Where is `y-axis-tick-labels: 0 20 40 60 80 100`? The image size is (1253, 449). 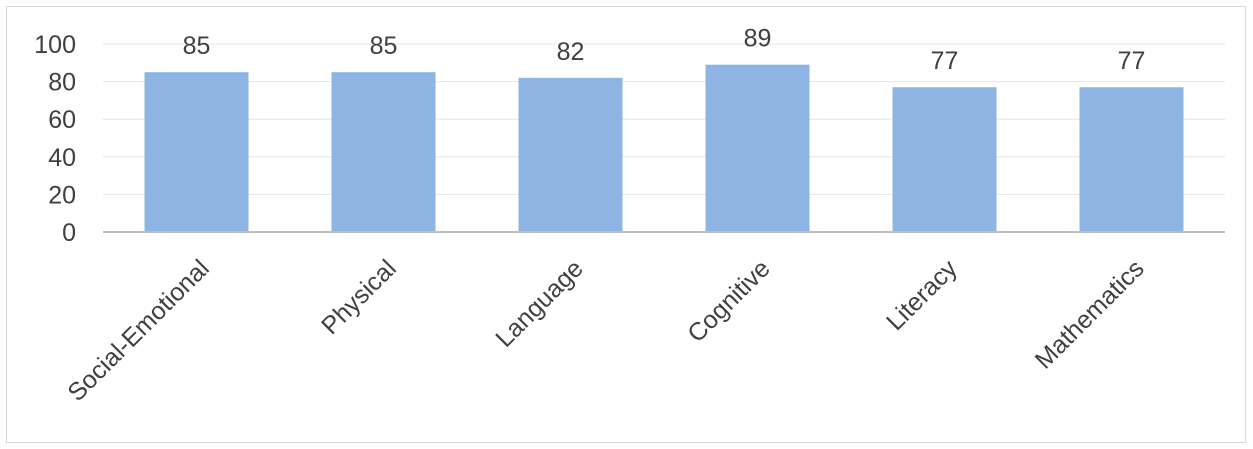 y-axis-tick-labels: 0 20 40 60 80 100 is located at coordinates (55, 139).